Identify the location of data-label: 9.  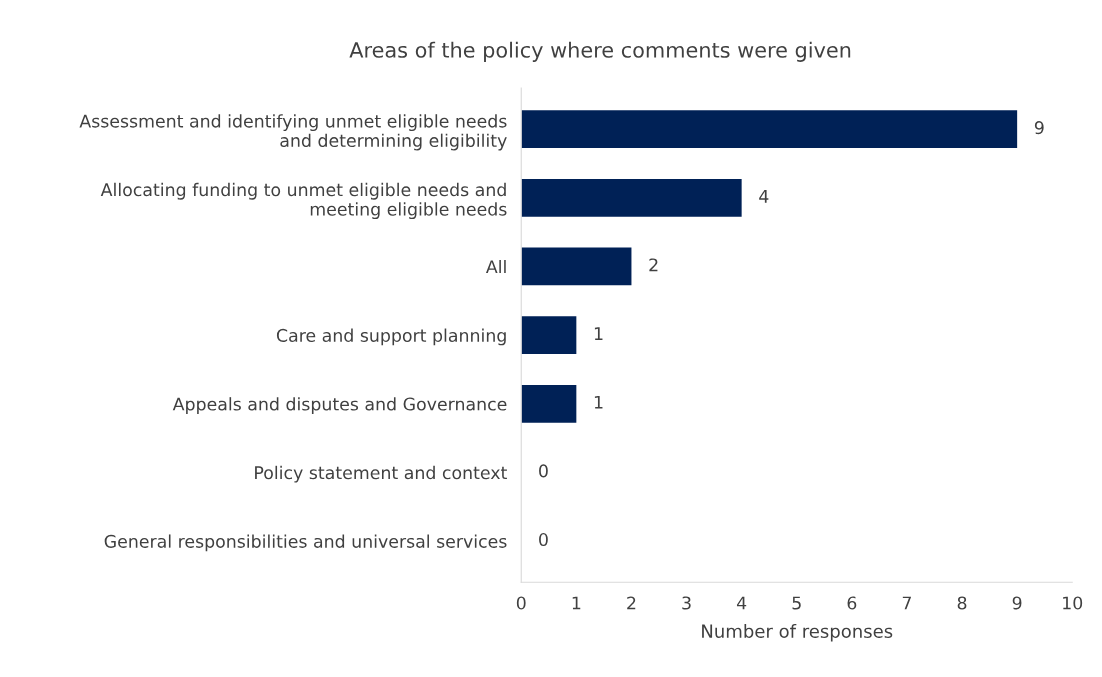
(1039, 128).